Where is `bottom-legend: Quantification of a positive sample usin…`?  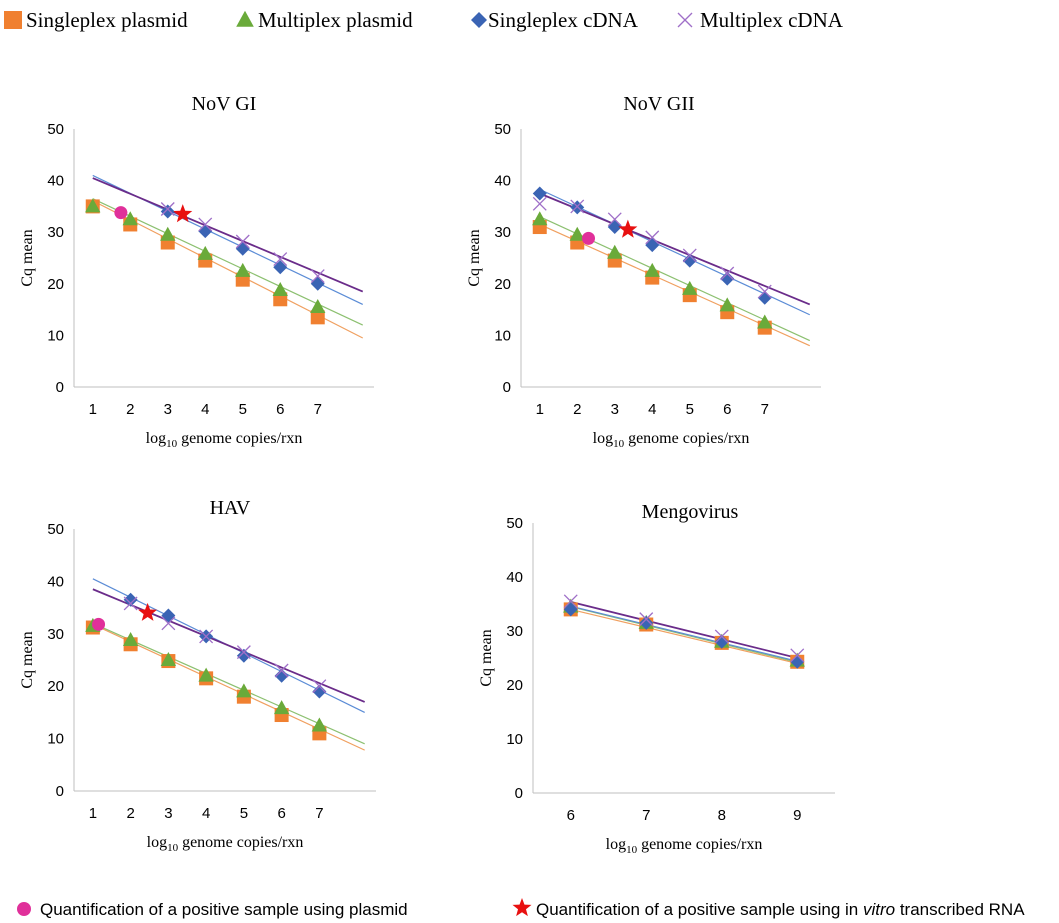 bottom-legend: Quantification of a positive sample usin… is located at coordinates (521, 908).